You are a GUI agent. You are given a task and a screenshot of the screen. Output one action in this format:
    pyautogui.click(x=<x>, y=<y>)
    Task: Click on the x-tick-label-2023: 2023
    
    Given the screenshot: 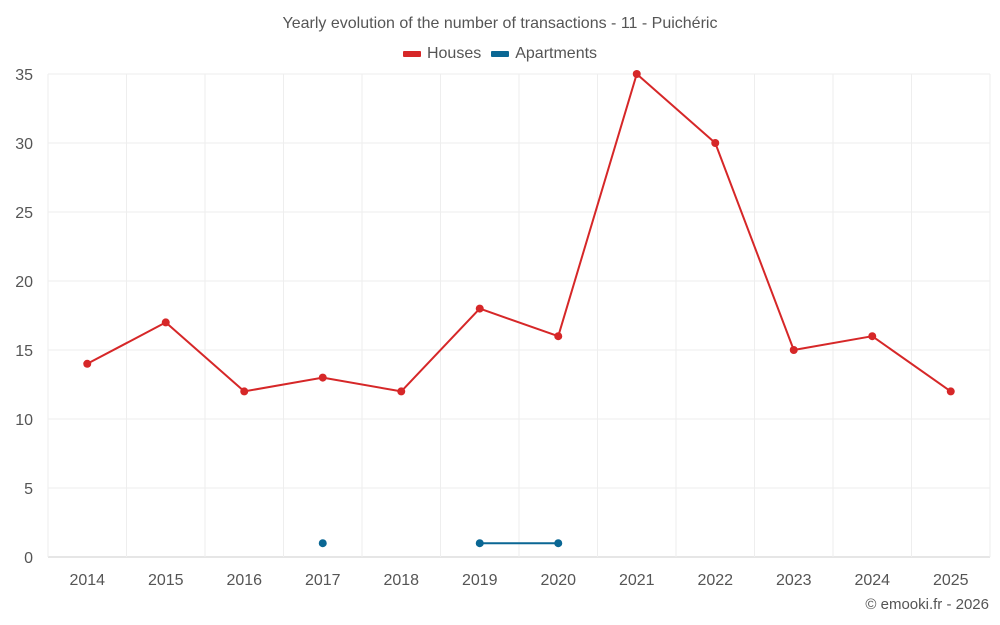 What is the action you would take?
    pyautogui.click(x=794, y=580)
    